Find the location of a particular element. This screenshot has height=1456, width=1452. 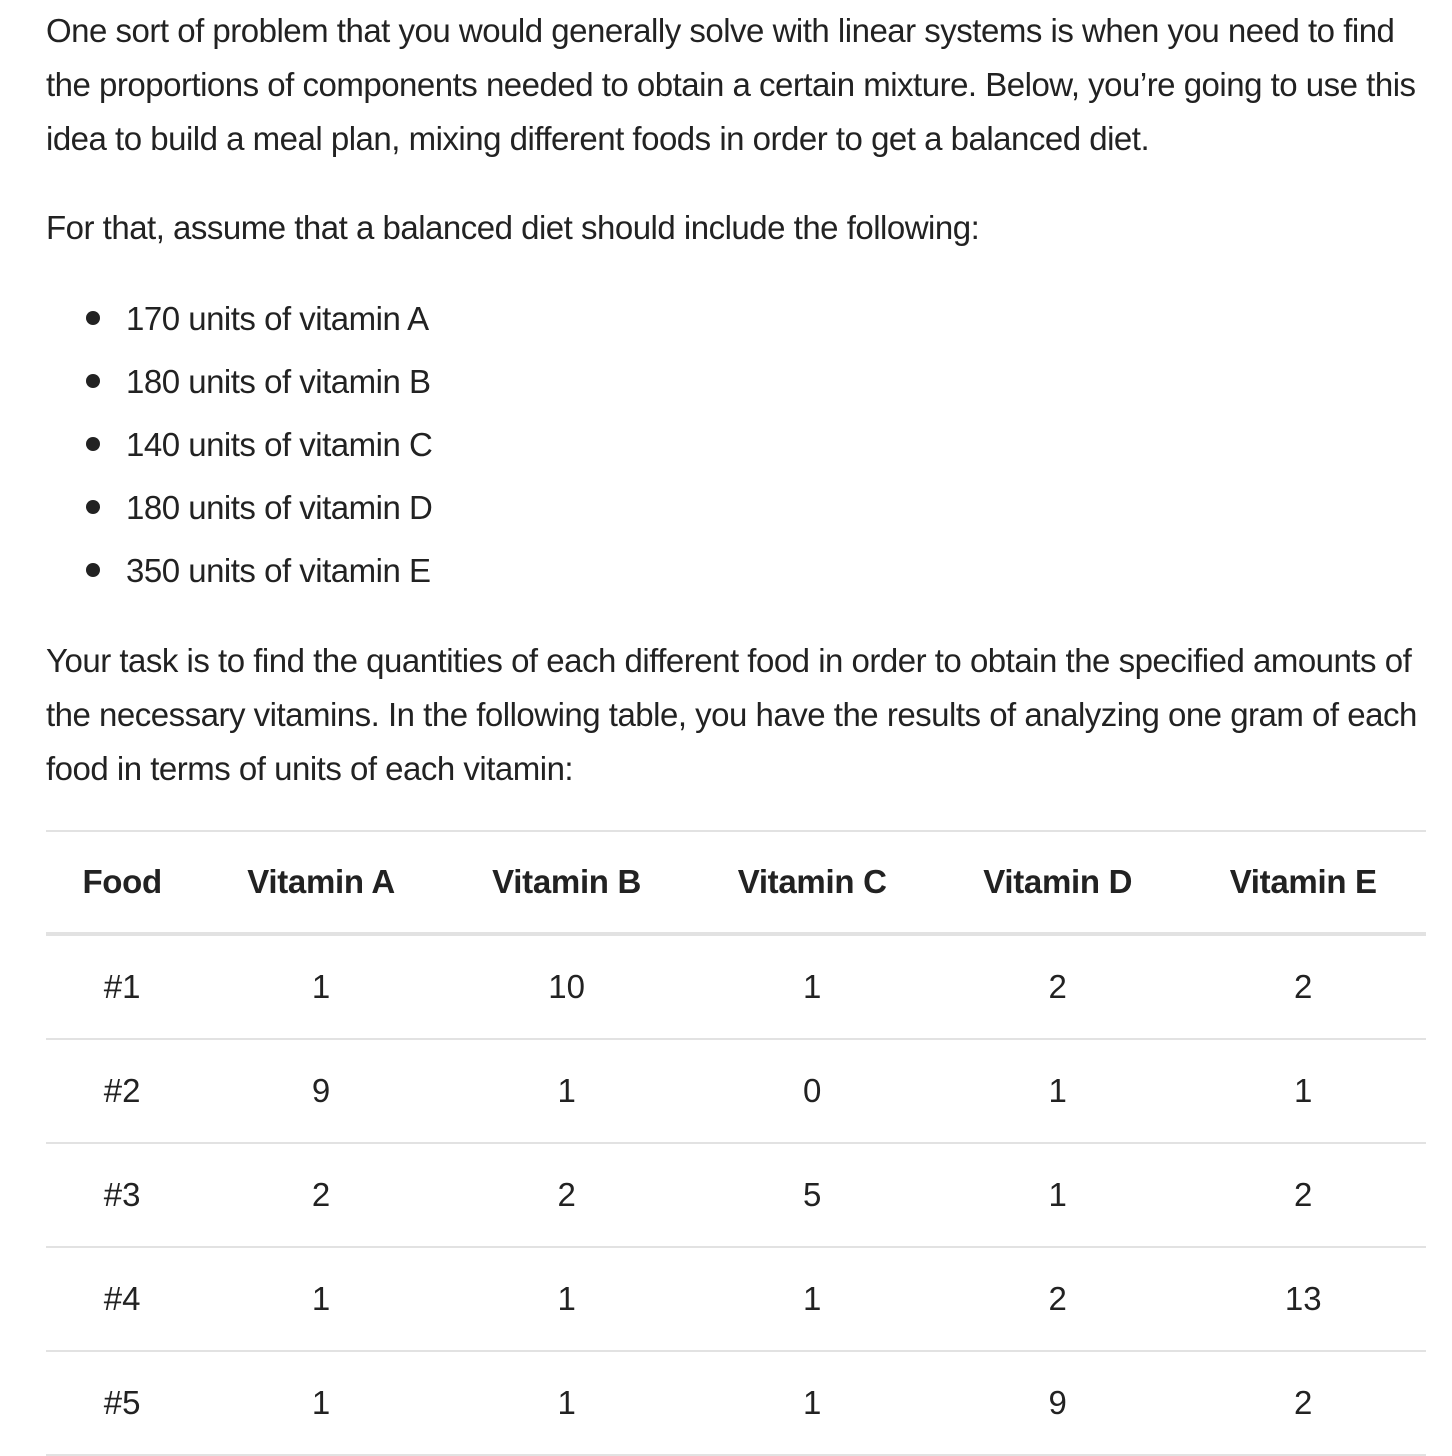

list-item: 180 units of vitamin B is located at coordinates (239, 381).